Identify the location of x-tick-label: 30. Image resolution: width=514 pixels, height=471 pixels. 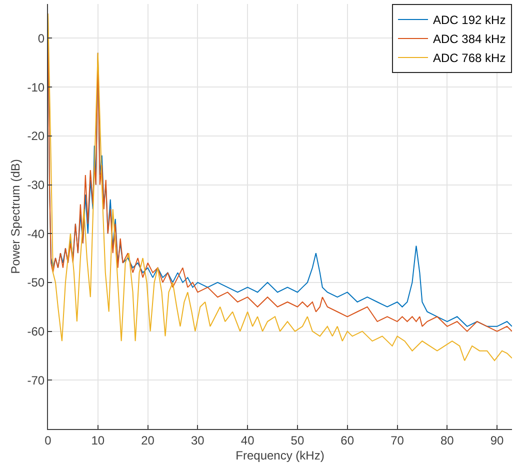
(198, 440).